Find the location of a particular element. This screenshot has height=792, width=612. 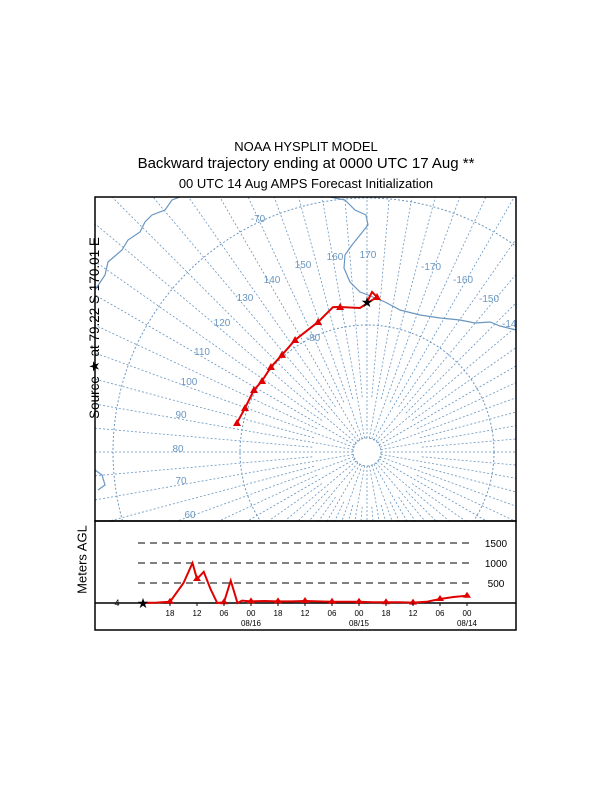

height-tick-label: 500 is located at coordinates (496, 584).